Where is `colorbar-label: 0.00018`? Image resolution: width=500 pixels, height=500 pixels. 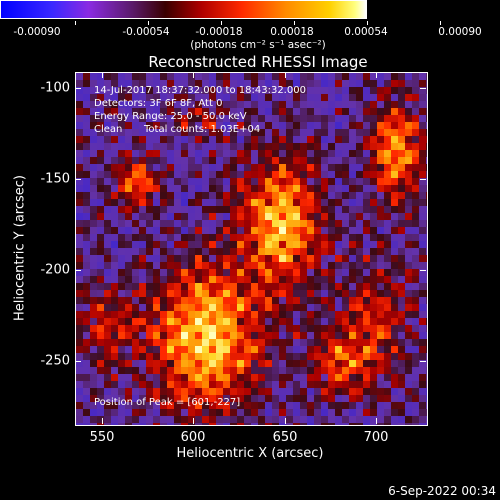
colorbar-label: 0.00018 is located at coordinates (292, 32).